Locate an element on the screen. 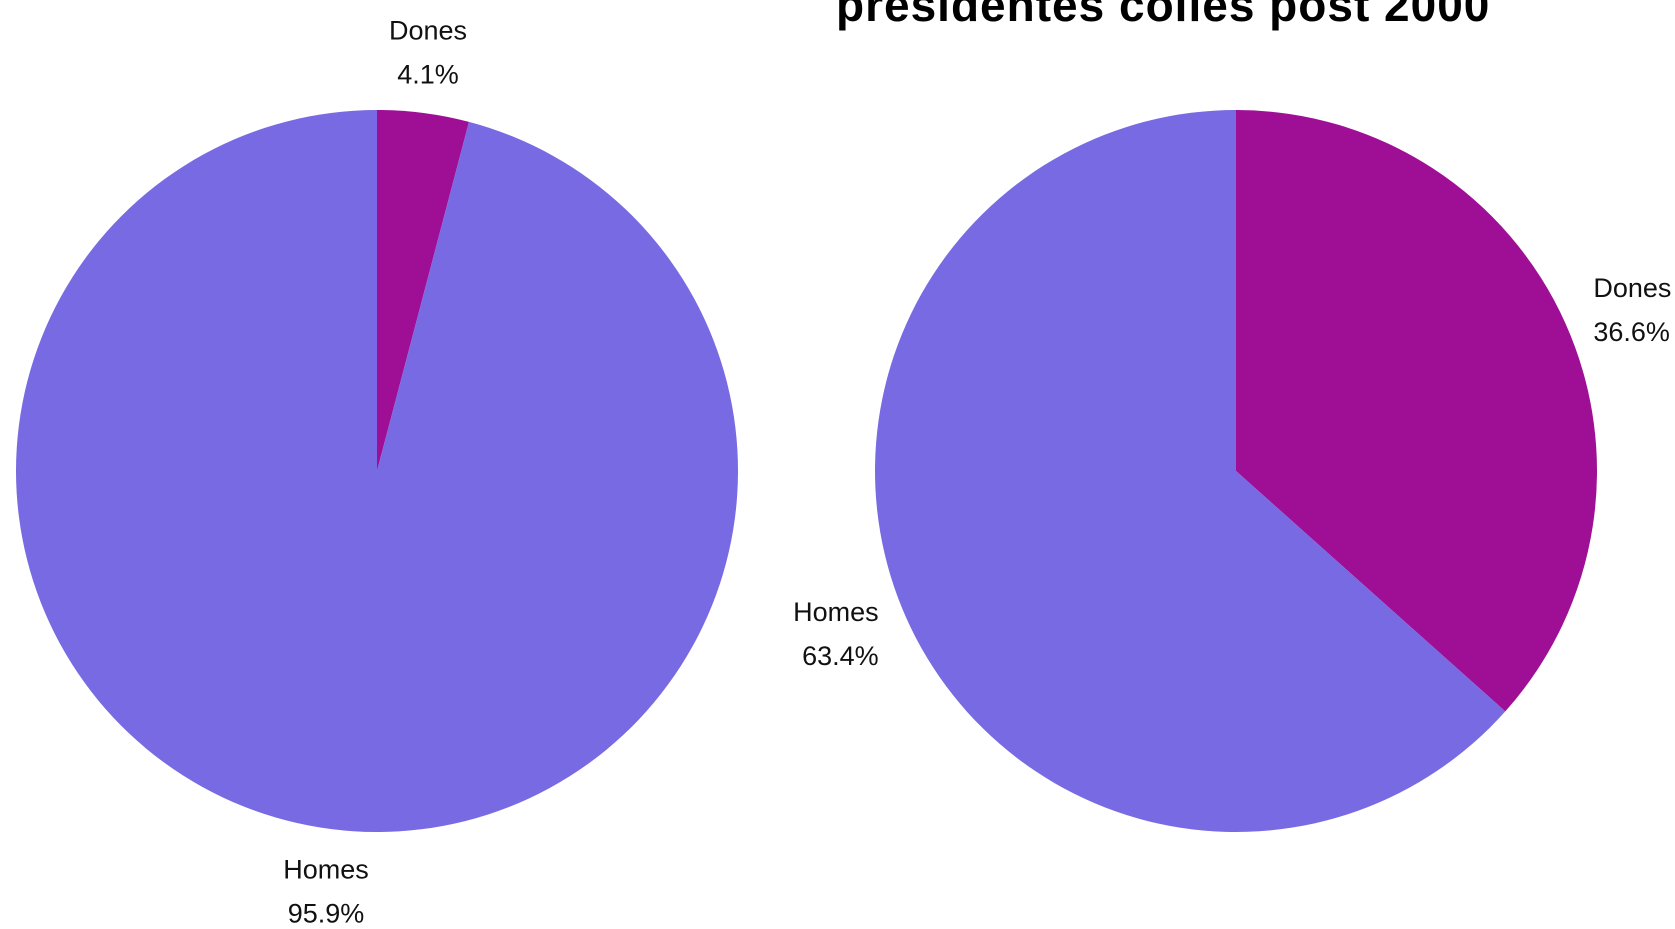 The image size is (1675, 929). slice-value-dones: 36.6% is located at coordinates (1631, 332).